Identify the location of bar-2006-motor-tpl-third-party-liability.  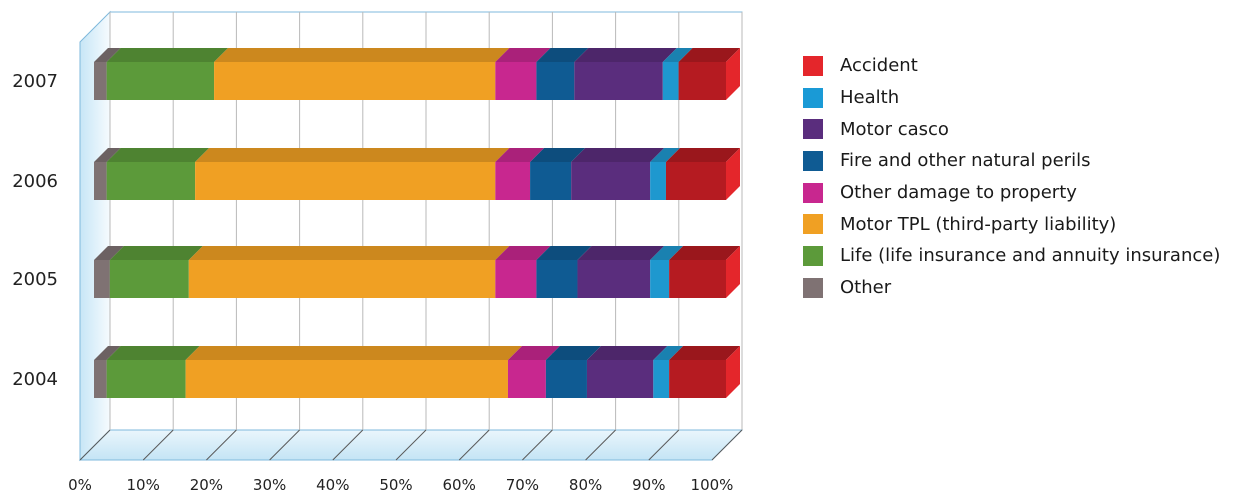
(345, 181).